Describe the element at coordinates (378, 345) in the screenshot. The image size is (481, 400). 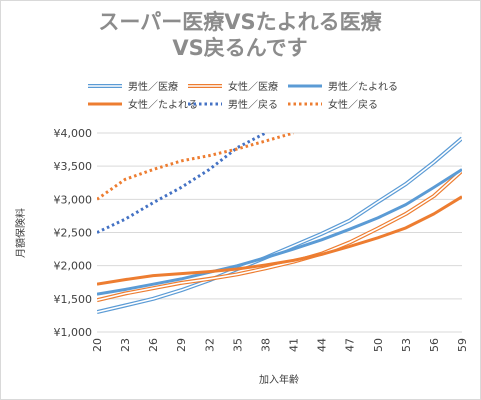
I see `x-tick-label: 50` at that location.